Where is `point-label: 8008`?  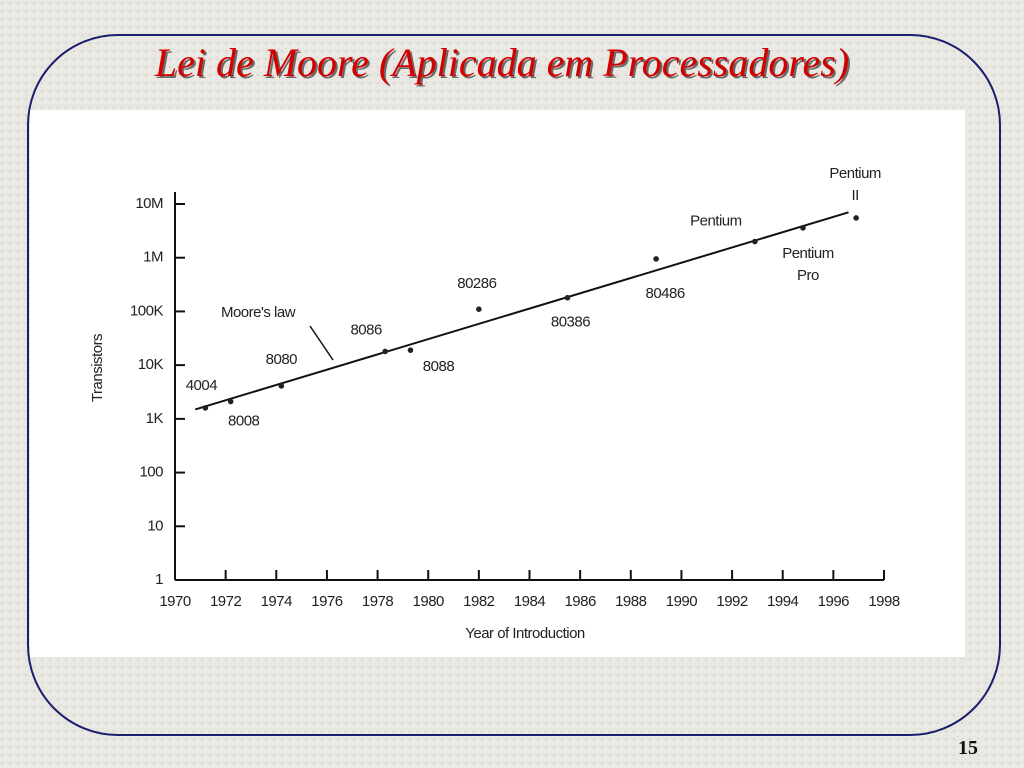
point-label: 8008 is located at coordinates (244, 421).